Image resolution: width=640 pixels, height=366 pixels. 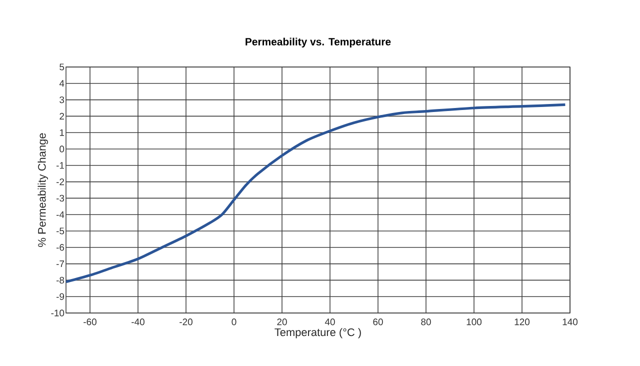 I want to click on y-tick-label: 3, so click(x=62, y=100).